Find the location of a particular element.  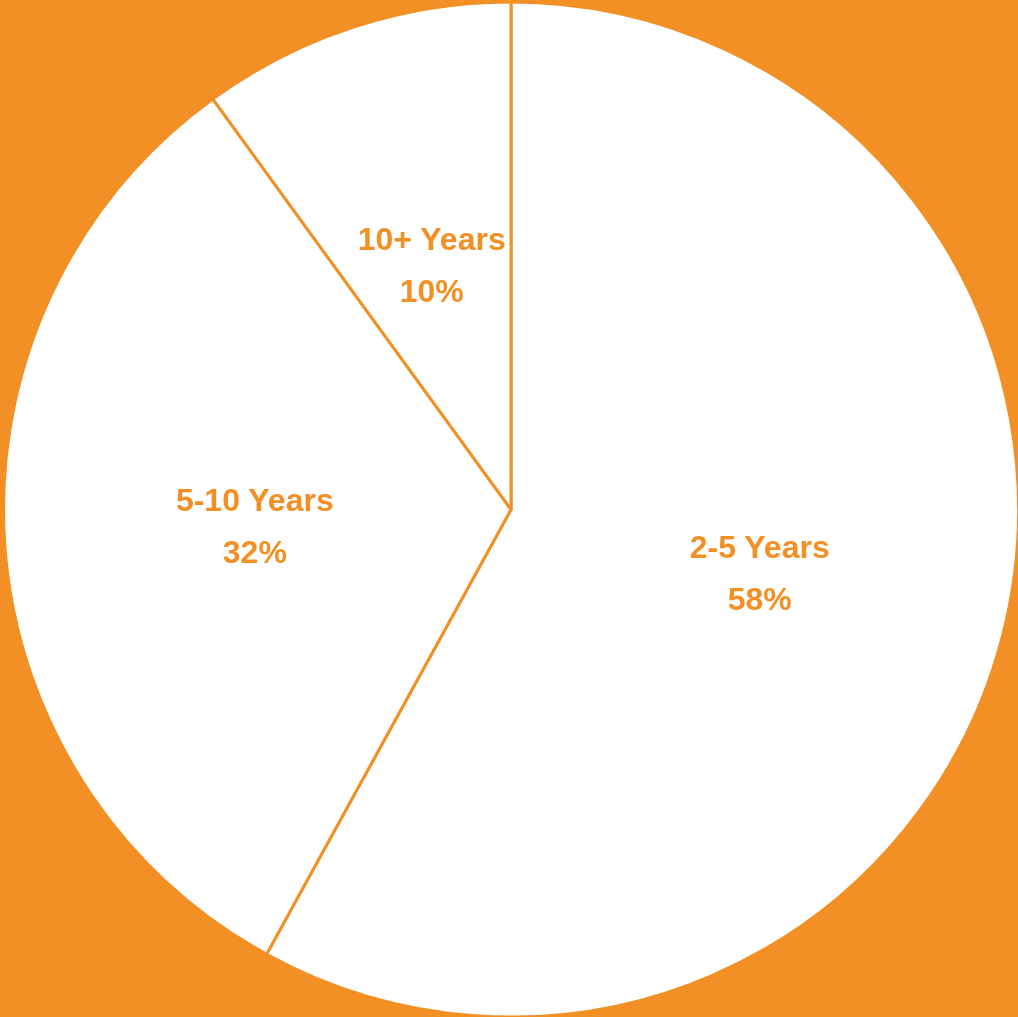

data-label: 32% is located at coordinates (254, 551).